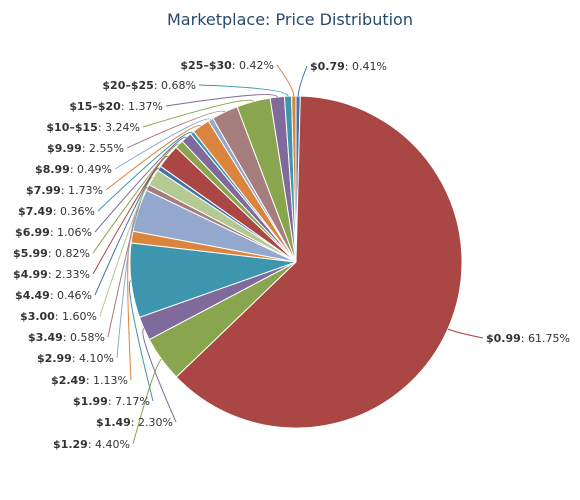  I want to click on slice-label: $6.99: 1.06%, so click(53, 232).